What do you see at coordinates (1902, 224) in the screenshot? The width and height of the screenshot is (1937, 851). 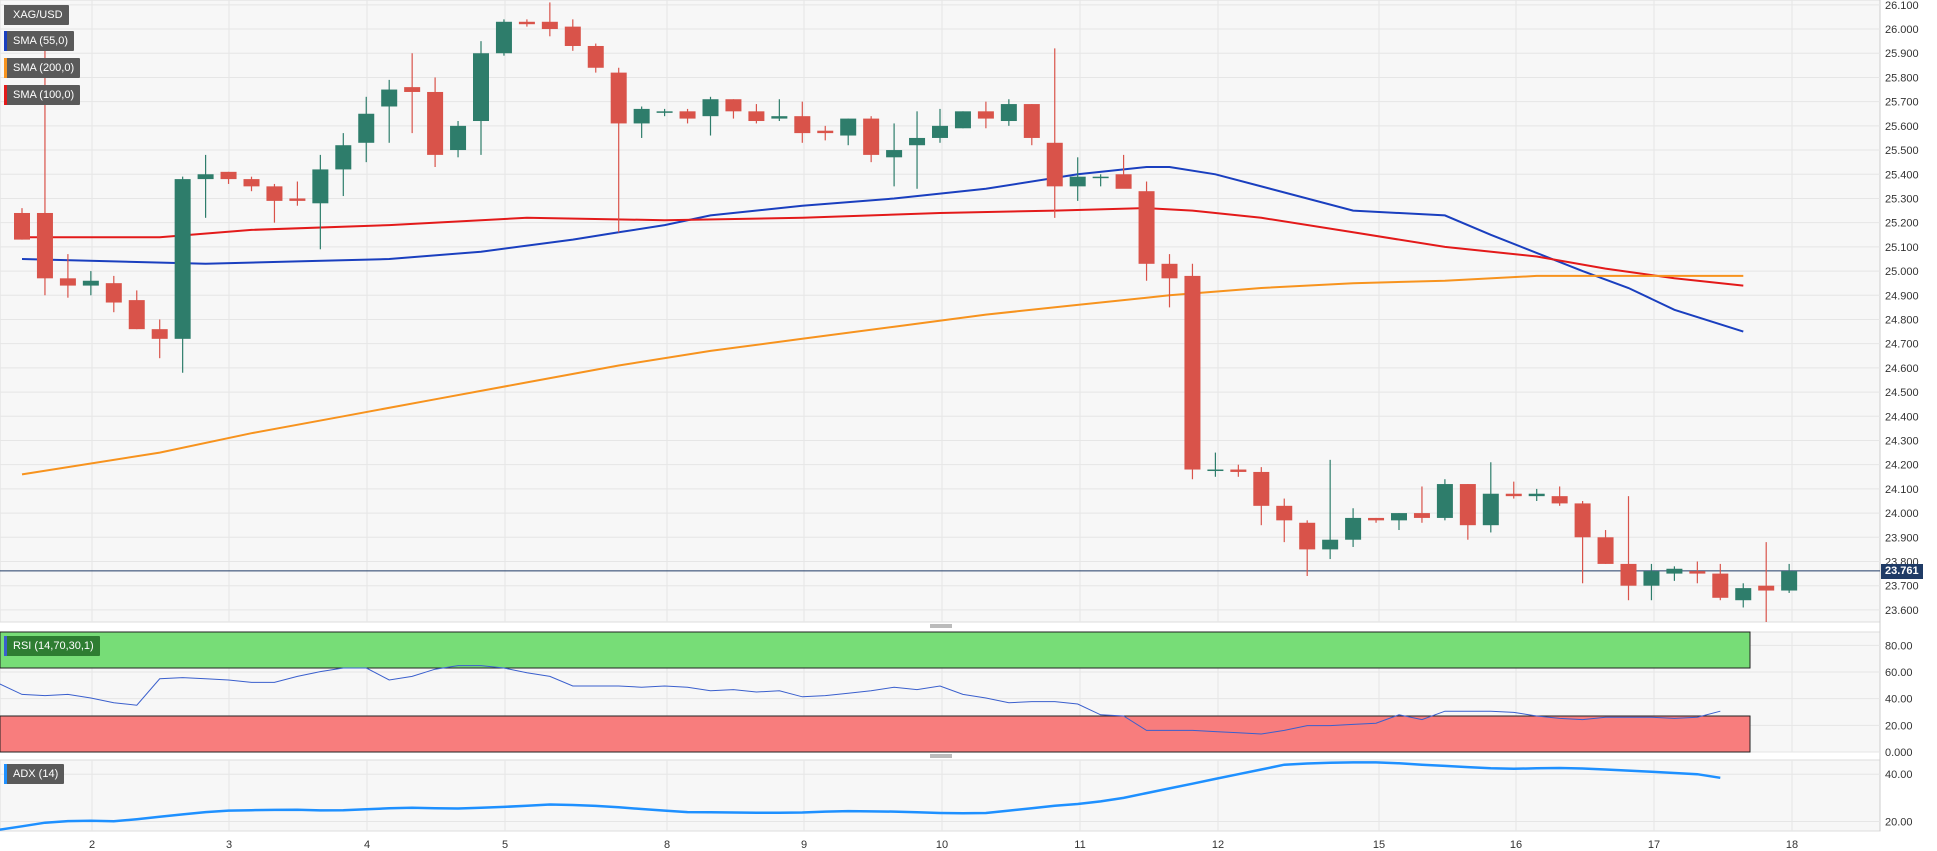 I see `price-y-tick-label: 25.200` at bounding box center [1902, 224].